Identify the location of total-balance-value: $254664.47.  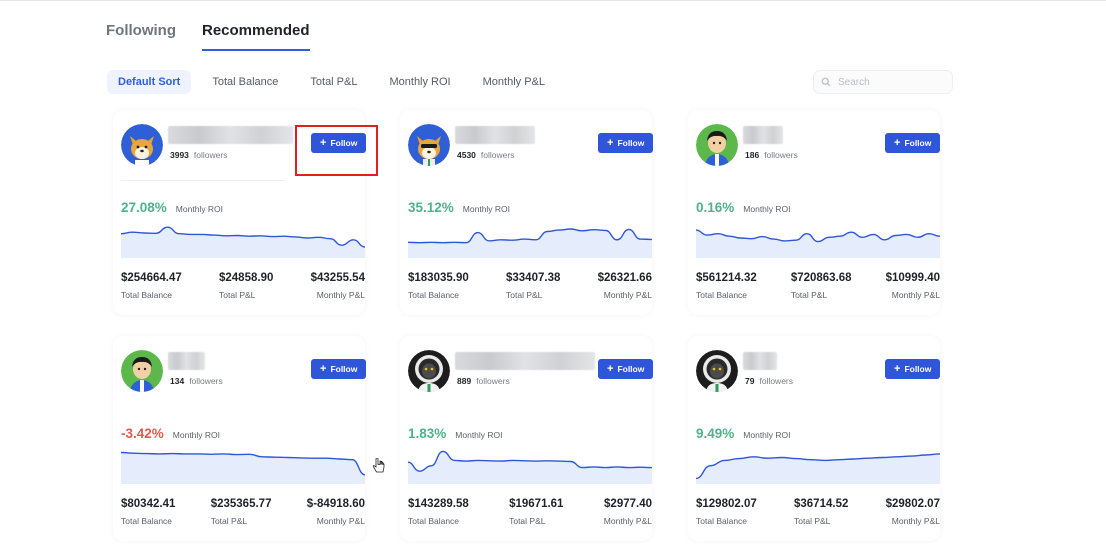
(151, 278).